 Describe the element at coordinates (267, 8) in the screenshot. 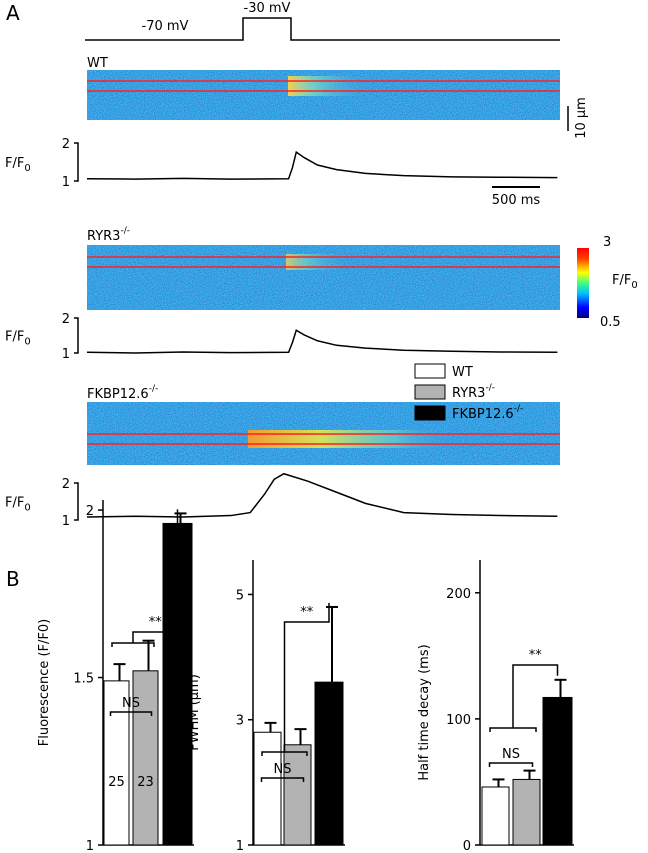

I see `step-label: -30 mV` at that location.